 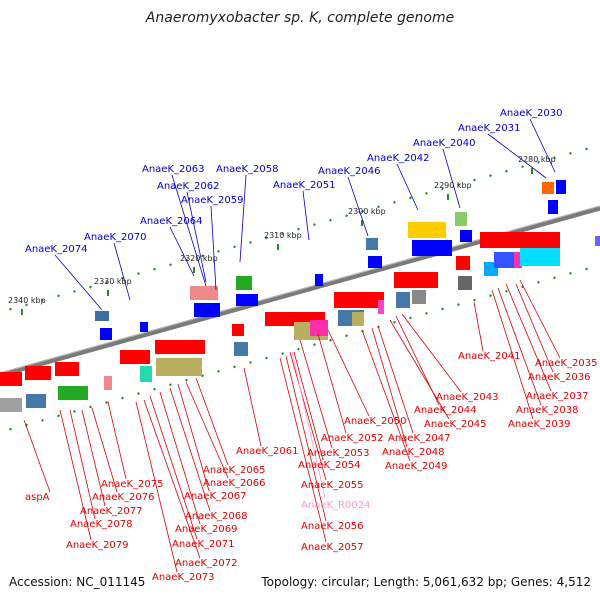 I want to click on accession-text: Accession: NC_011145, so click(x=77, y=582).